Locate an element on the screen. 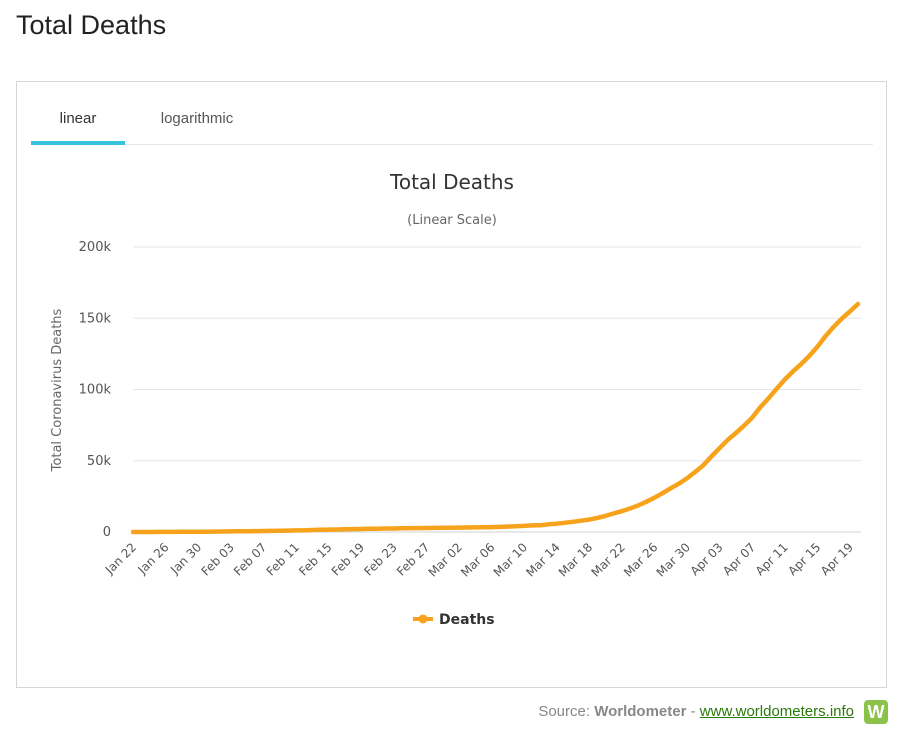 The height and width of the screenshot is (733, 900). x-tick-label: Apr 07 is located at coordinates (739, 559).